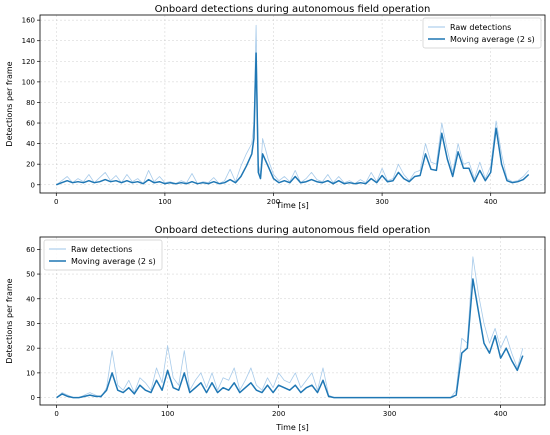  I want to click on y-tick-label: 120, so click(28, 62).